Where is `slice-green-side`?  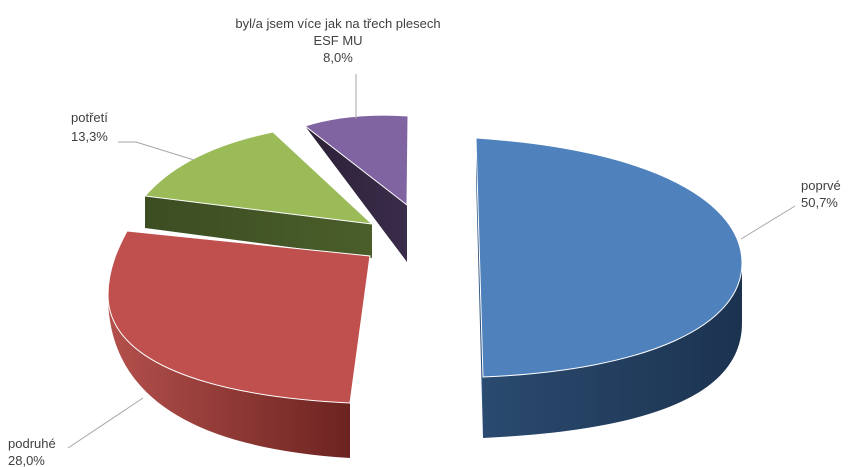
slice-green-side is located at coordinates (258, 227).